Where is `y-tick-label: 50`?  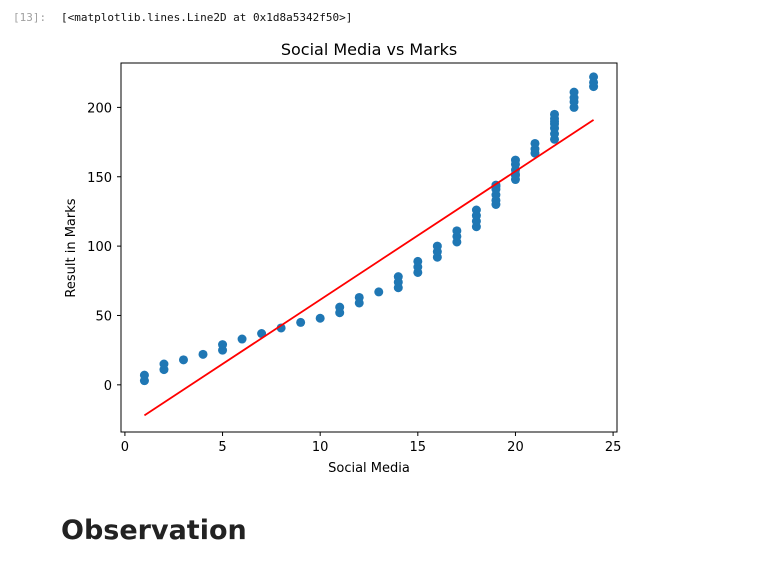 y-tick-label: 50 is located at coordinates (103, 316).